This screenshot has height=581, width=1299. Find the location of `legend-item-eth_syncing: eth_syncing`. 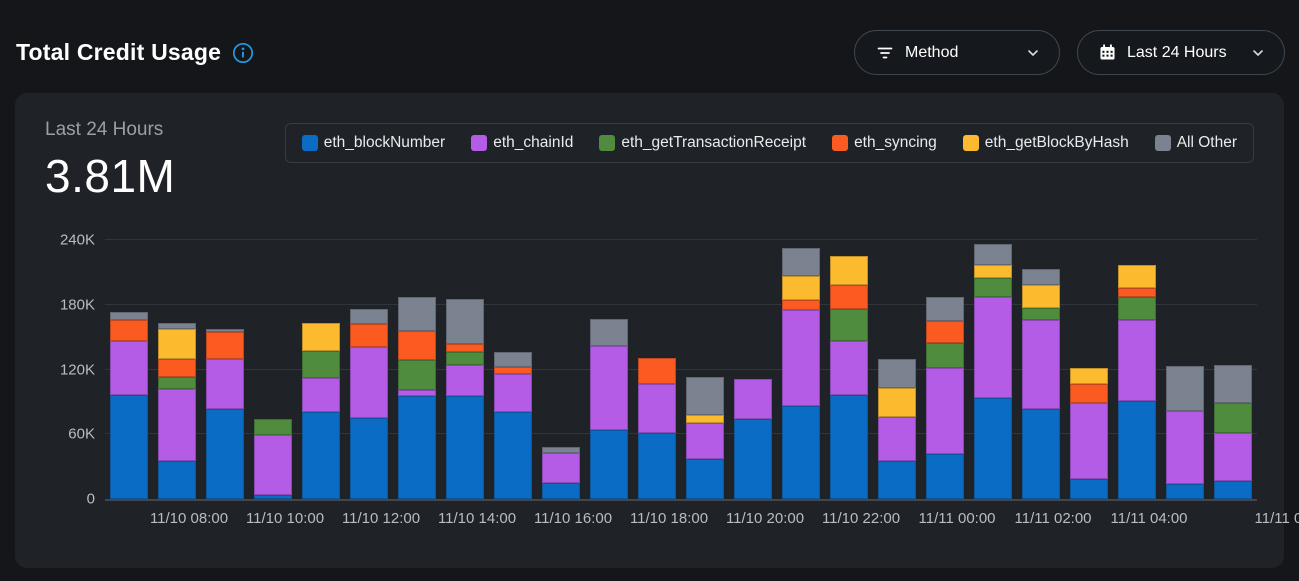

legend-item-eth_syncing: eth_syncing is located at coordinates (884, 143).